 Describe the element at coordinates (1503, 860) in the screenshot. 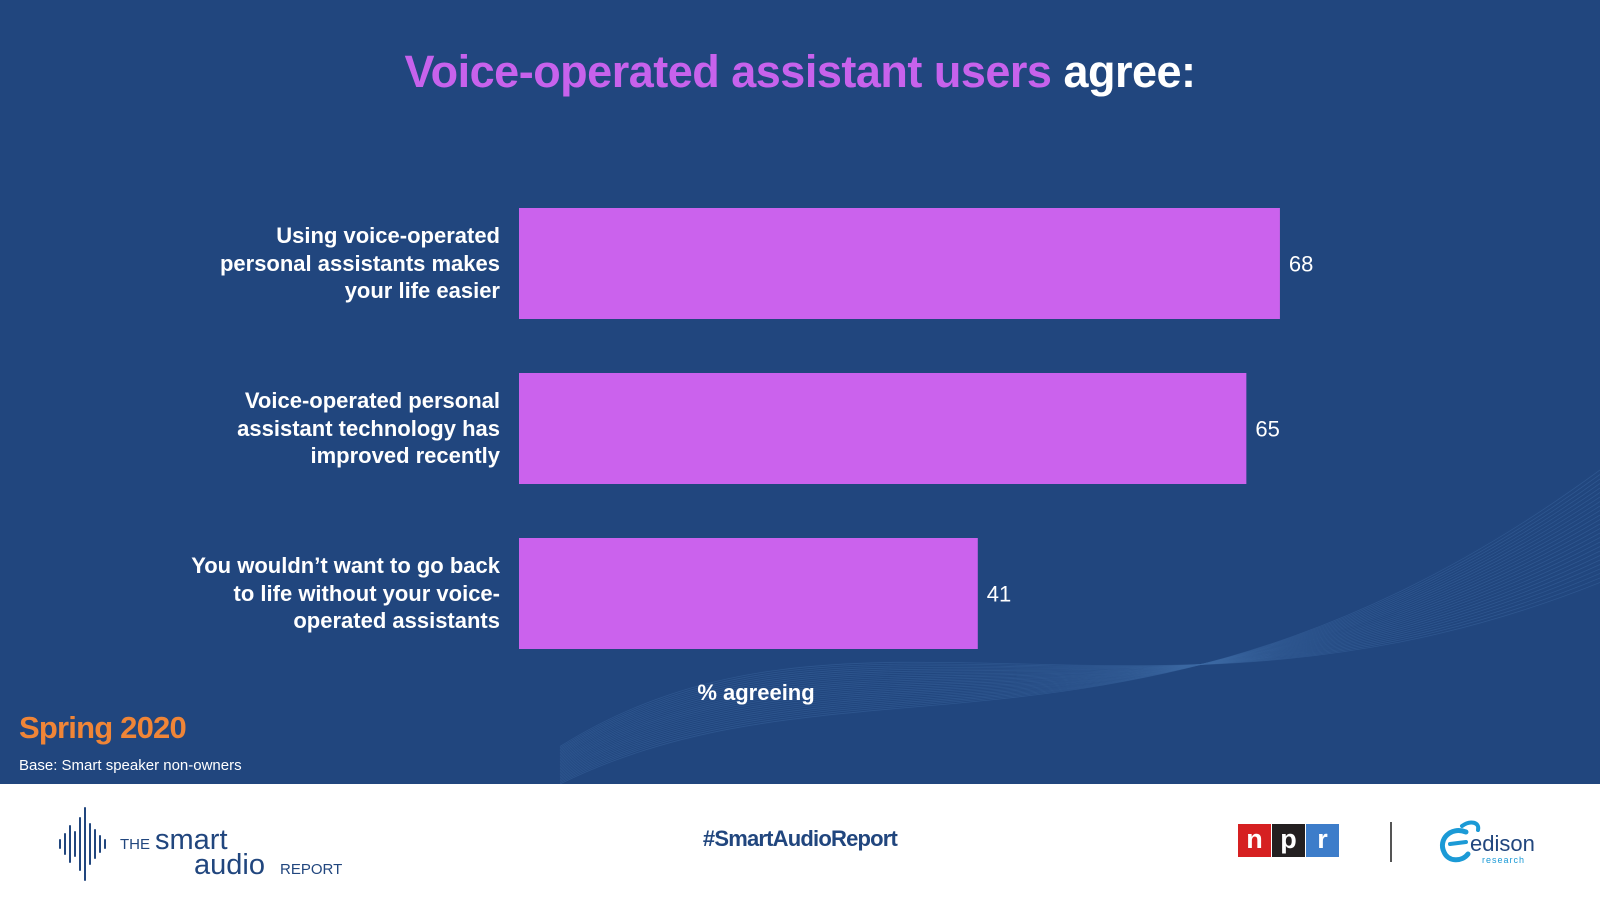

I see `edison-sub: research` at that location.